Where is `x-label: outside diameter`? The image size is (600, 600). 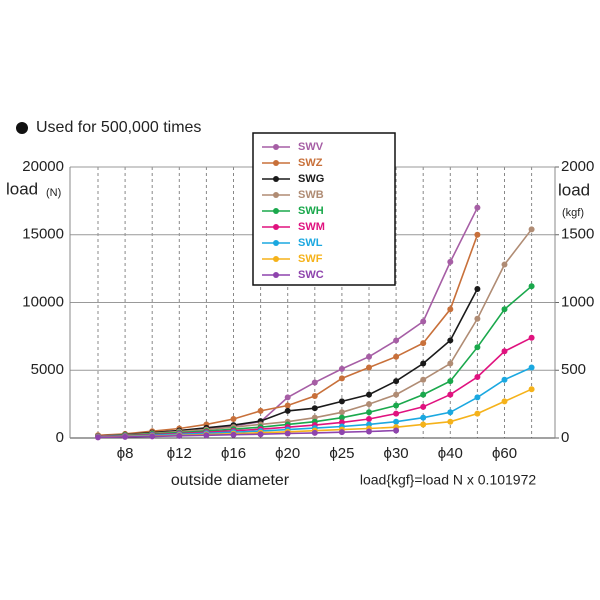
x-label: outside diameter is located at coordinates (230, 480).